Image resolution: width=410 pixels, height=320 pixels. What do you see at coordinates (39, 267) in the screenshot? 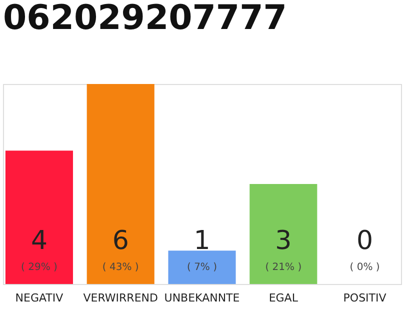
I see `annotation: ( 29% )` at bounding box center [39, 267].